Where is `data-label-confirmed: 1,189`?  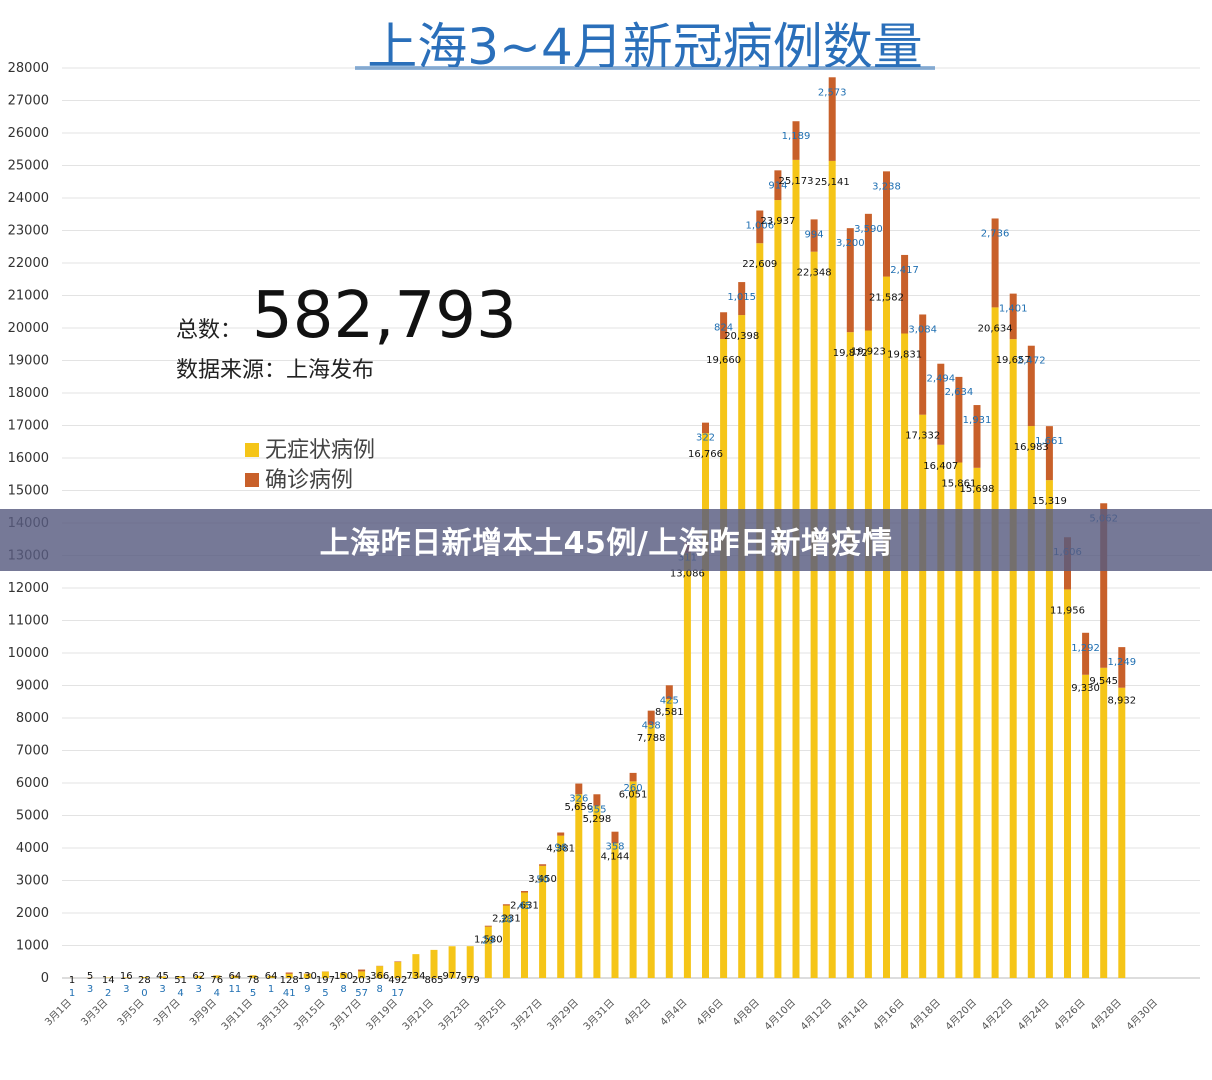
data-label-confirmed: 1,189 is located at coordinates (796, 136).